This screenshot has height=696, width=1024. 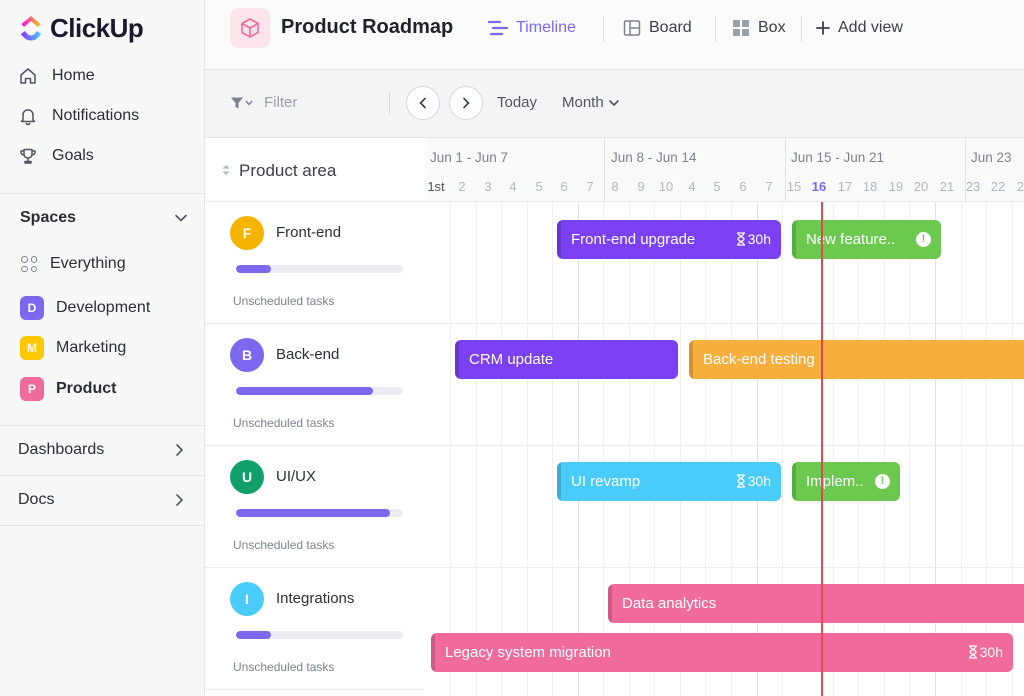 I want to click on day-label: 19, so click(x=896, y=186).